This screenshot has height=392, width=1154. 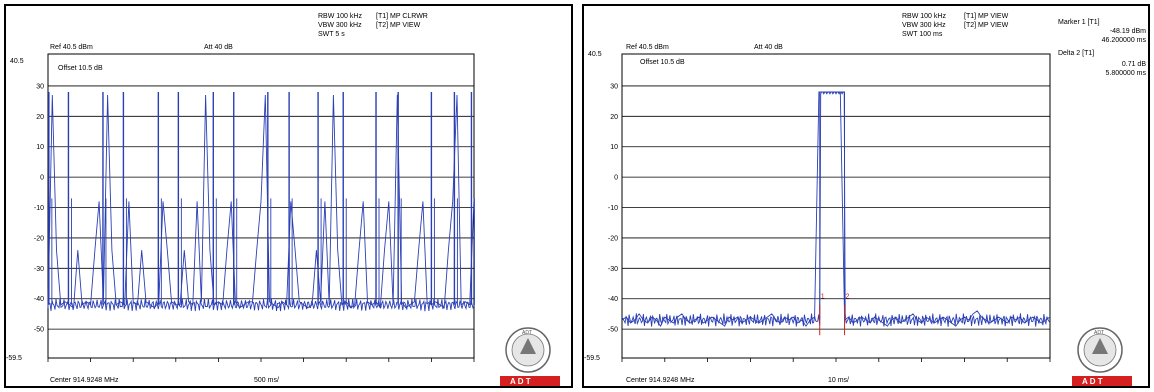 What do you see at coordinates (1076, 53) in the screenshot?
I see `delta2-label: Delta 2 [T1]` at bounding box center [1076, 53].